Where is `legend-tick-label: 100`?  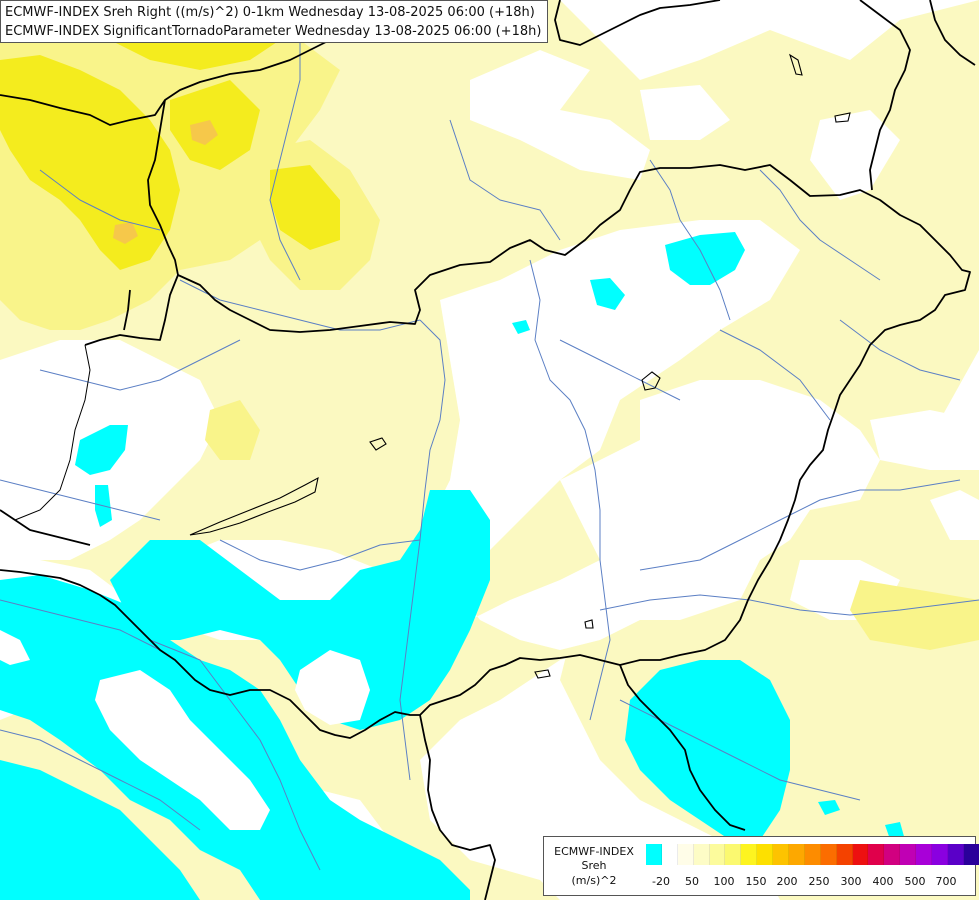
legend-tick-label: 100 is located at coordinates (724, 881).